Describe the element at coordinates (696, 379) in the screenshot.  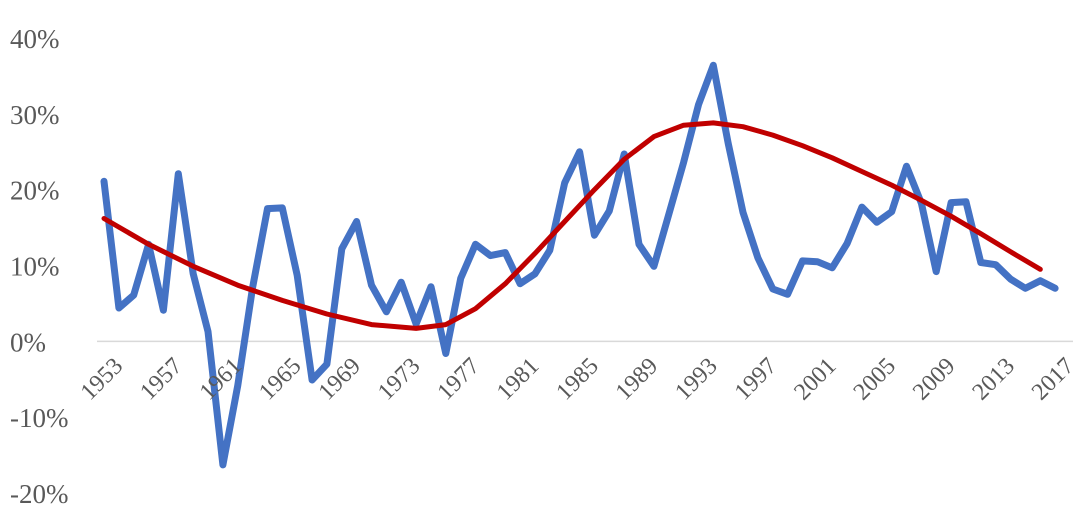
I see `x-tick-label: 1993` at that location.